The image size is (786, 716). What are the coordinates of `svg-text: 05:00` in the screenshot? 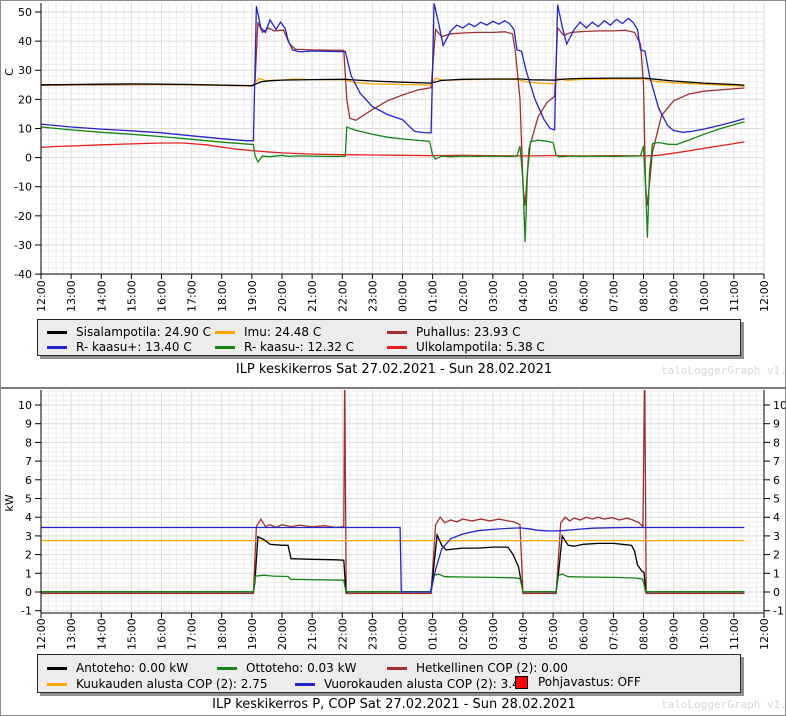 It's located at (553, 634).